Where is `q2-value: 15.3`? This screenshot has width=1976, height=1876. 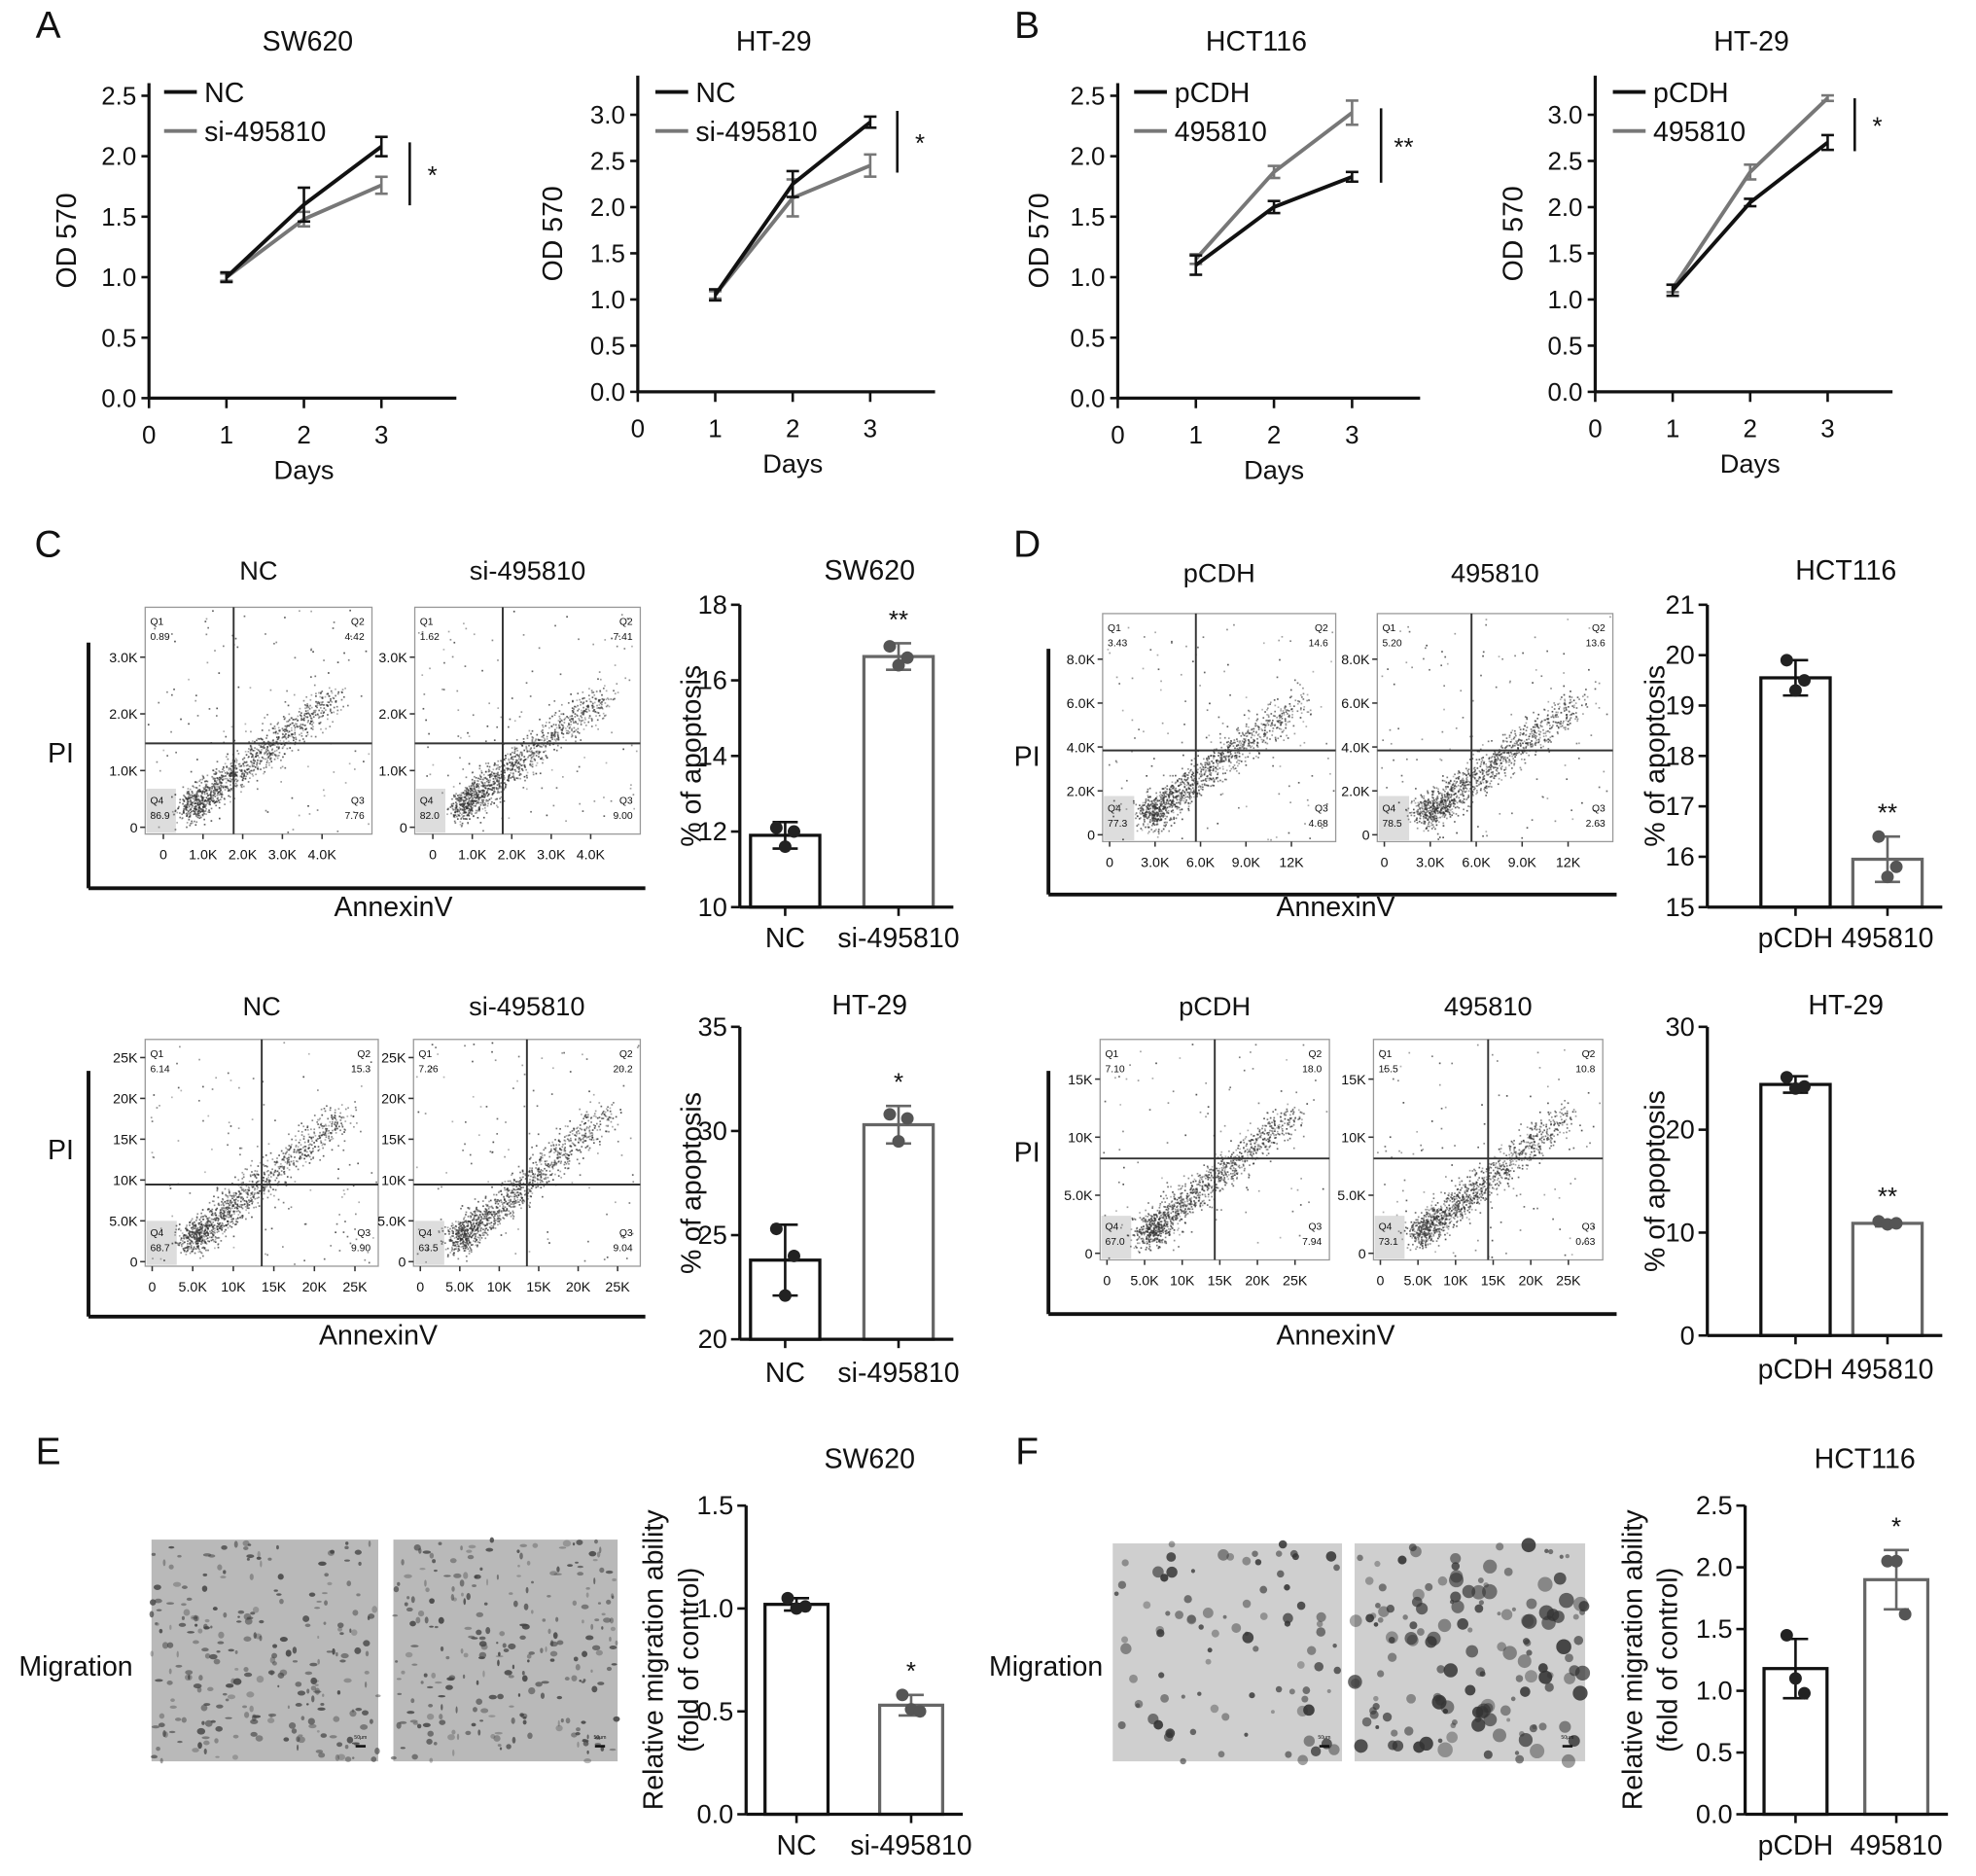 q2-value: 15.3 is located at coordinates (360, 1069).